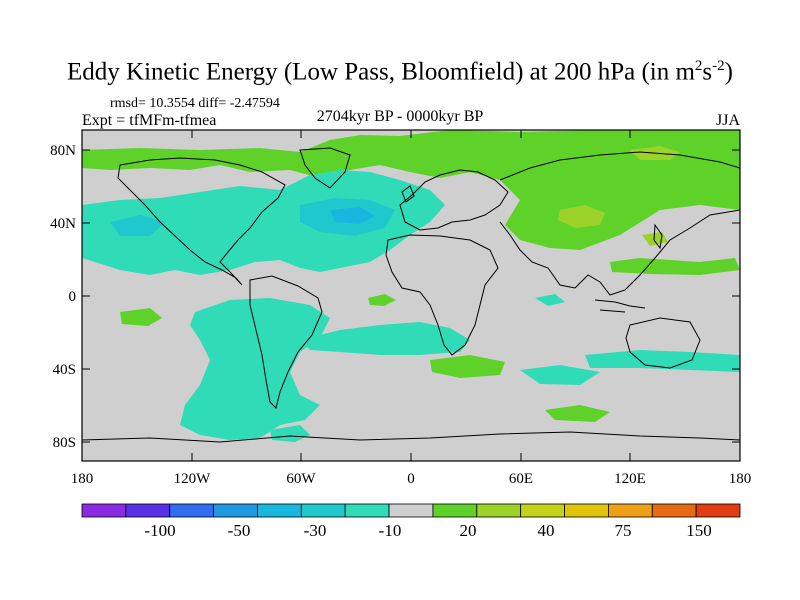 The width and height of the screenshot is (800, 600). Describe the element at coordinates (63, 297) in the screenshot. I see `latitude-labels: 80N 40N 0 40S 80S` at that location.